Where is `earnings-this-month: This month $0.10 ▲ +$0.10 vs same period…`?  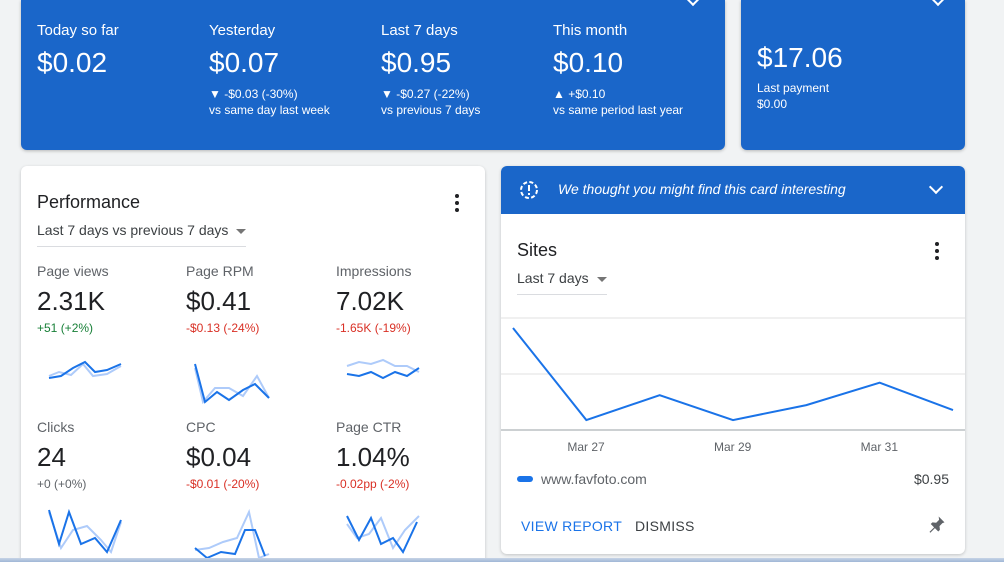 earnings-this-month: This month $0.10 ▲ +$0.10 vs same period… is located at coordinates (618, 70).